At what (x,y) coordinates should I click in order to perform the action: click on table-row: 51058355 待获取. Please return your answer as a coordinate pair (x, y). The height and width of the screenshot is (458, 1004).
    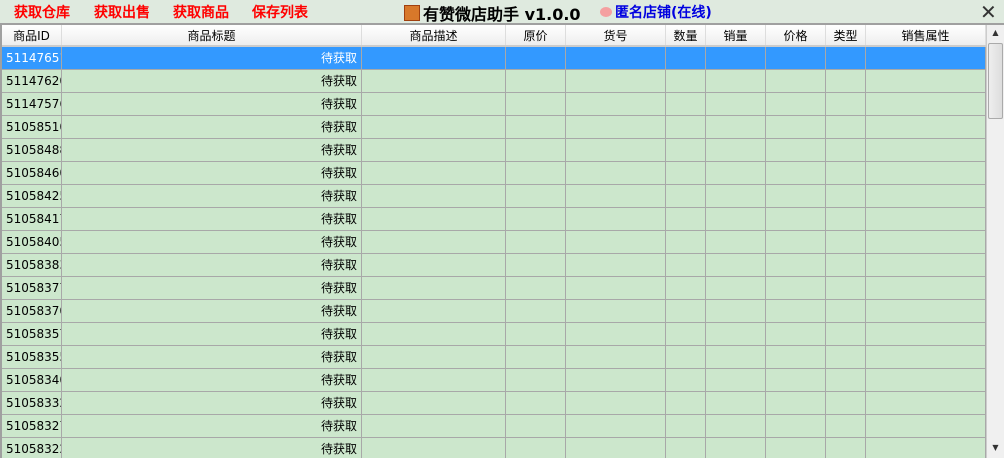
    Looking at the image, I should click on (503, 357).